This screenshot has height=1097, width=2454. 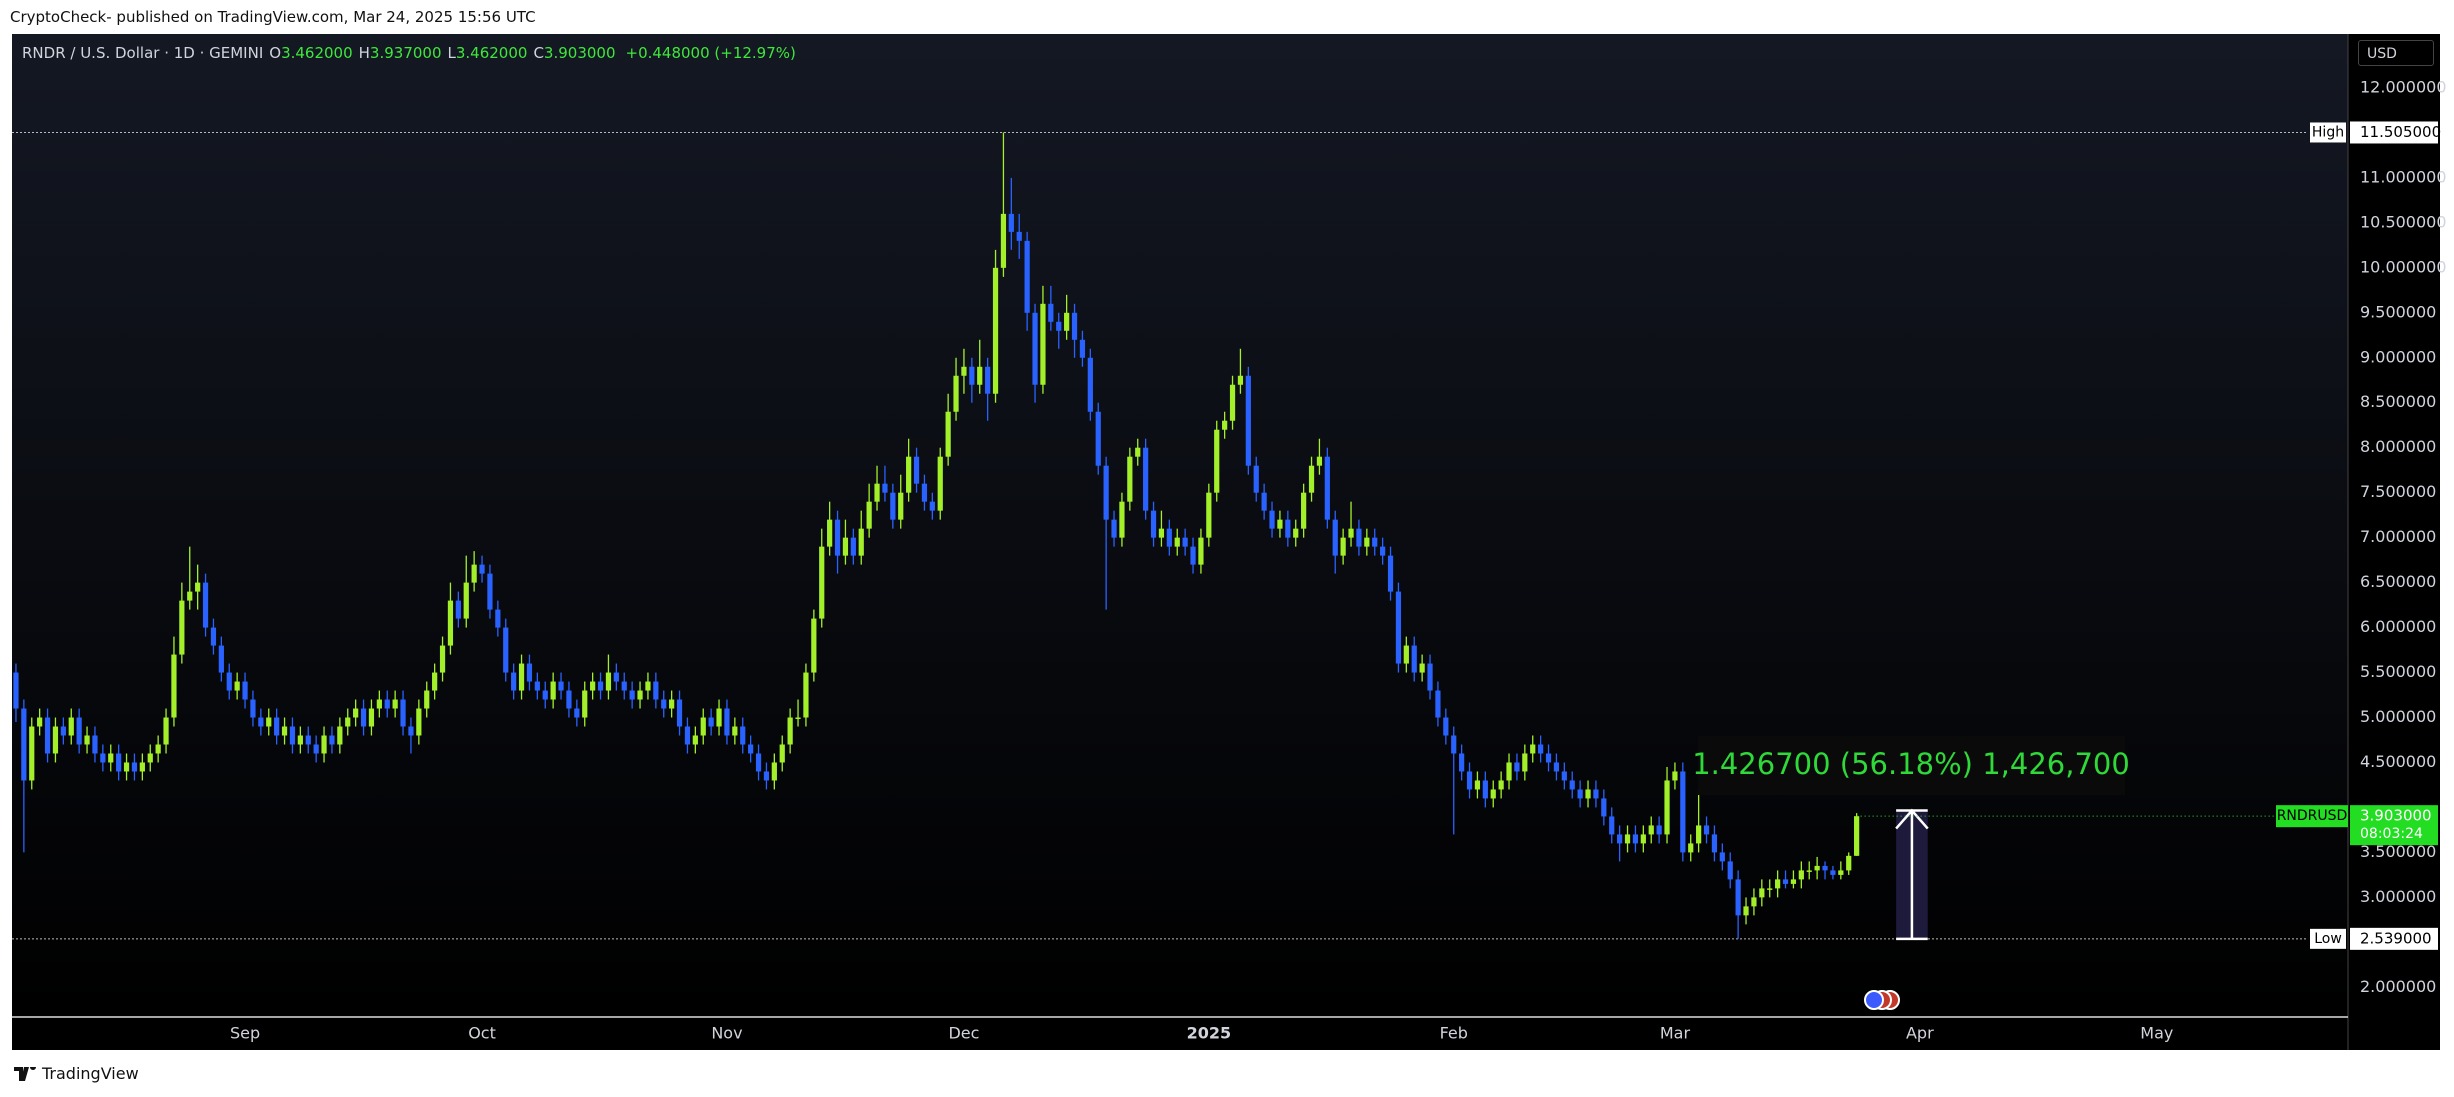 I want to click on countdown: 08:03:24, so click(x=2391, y=834).